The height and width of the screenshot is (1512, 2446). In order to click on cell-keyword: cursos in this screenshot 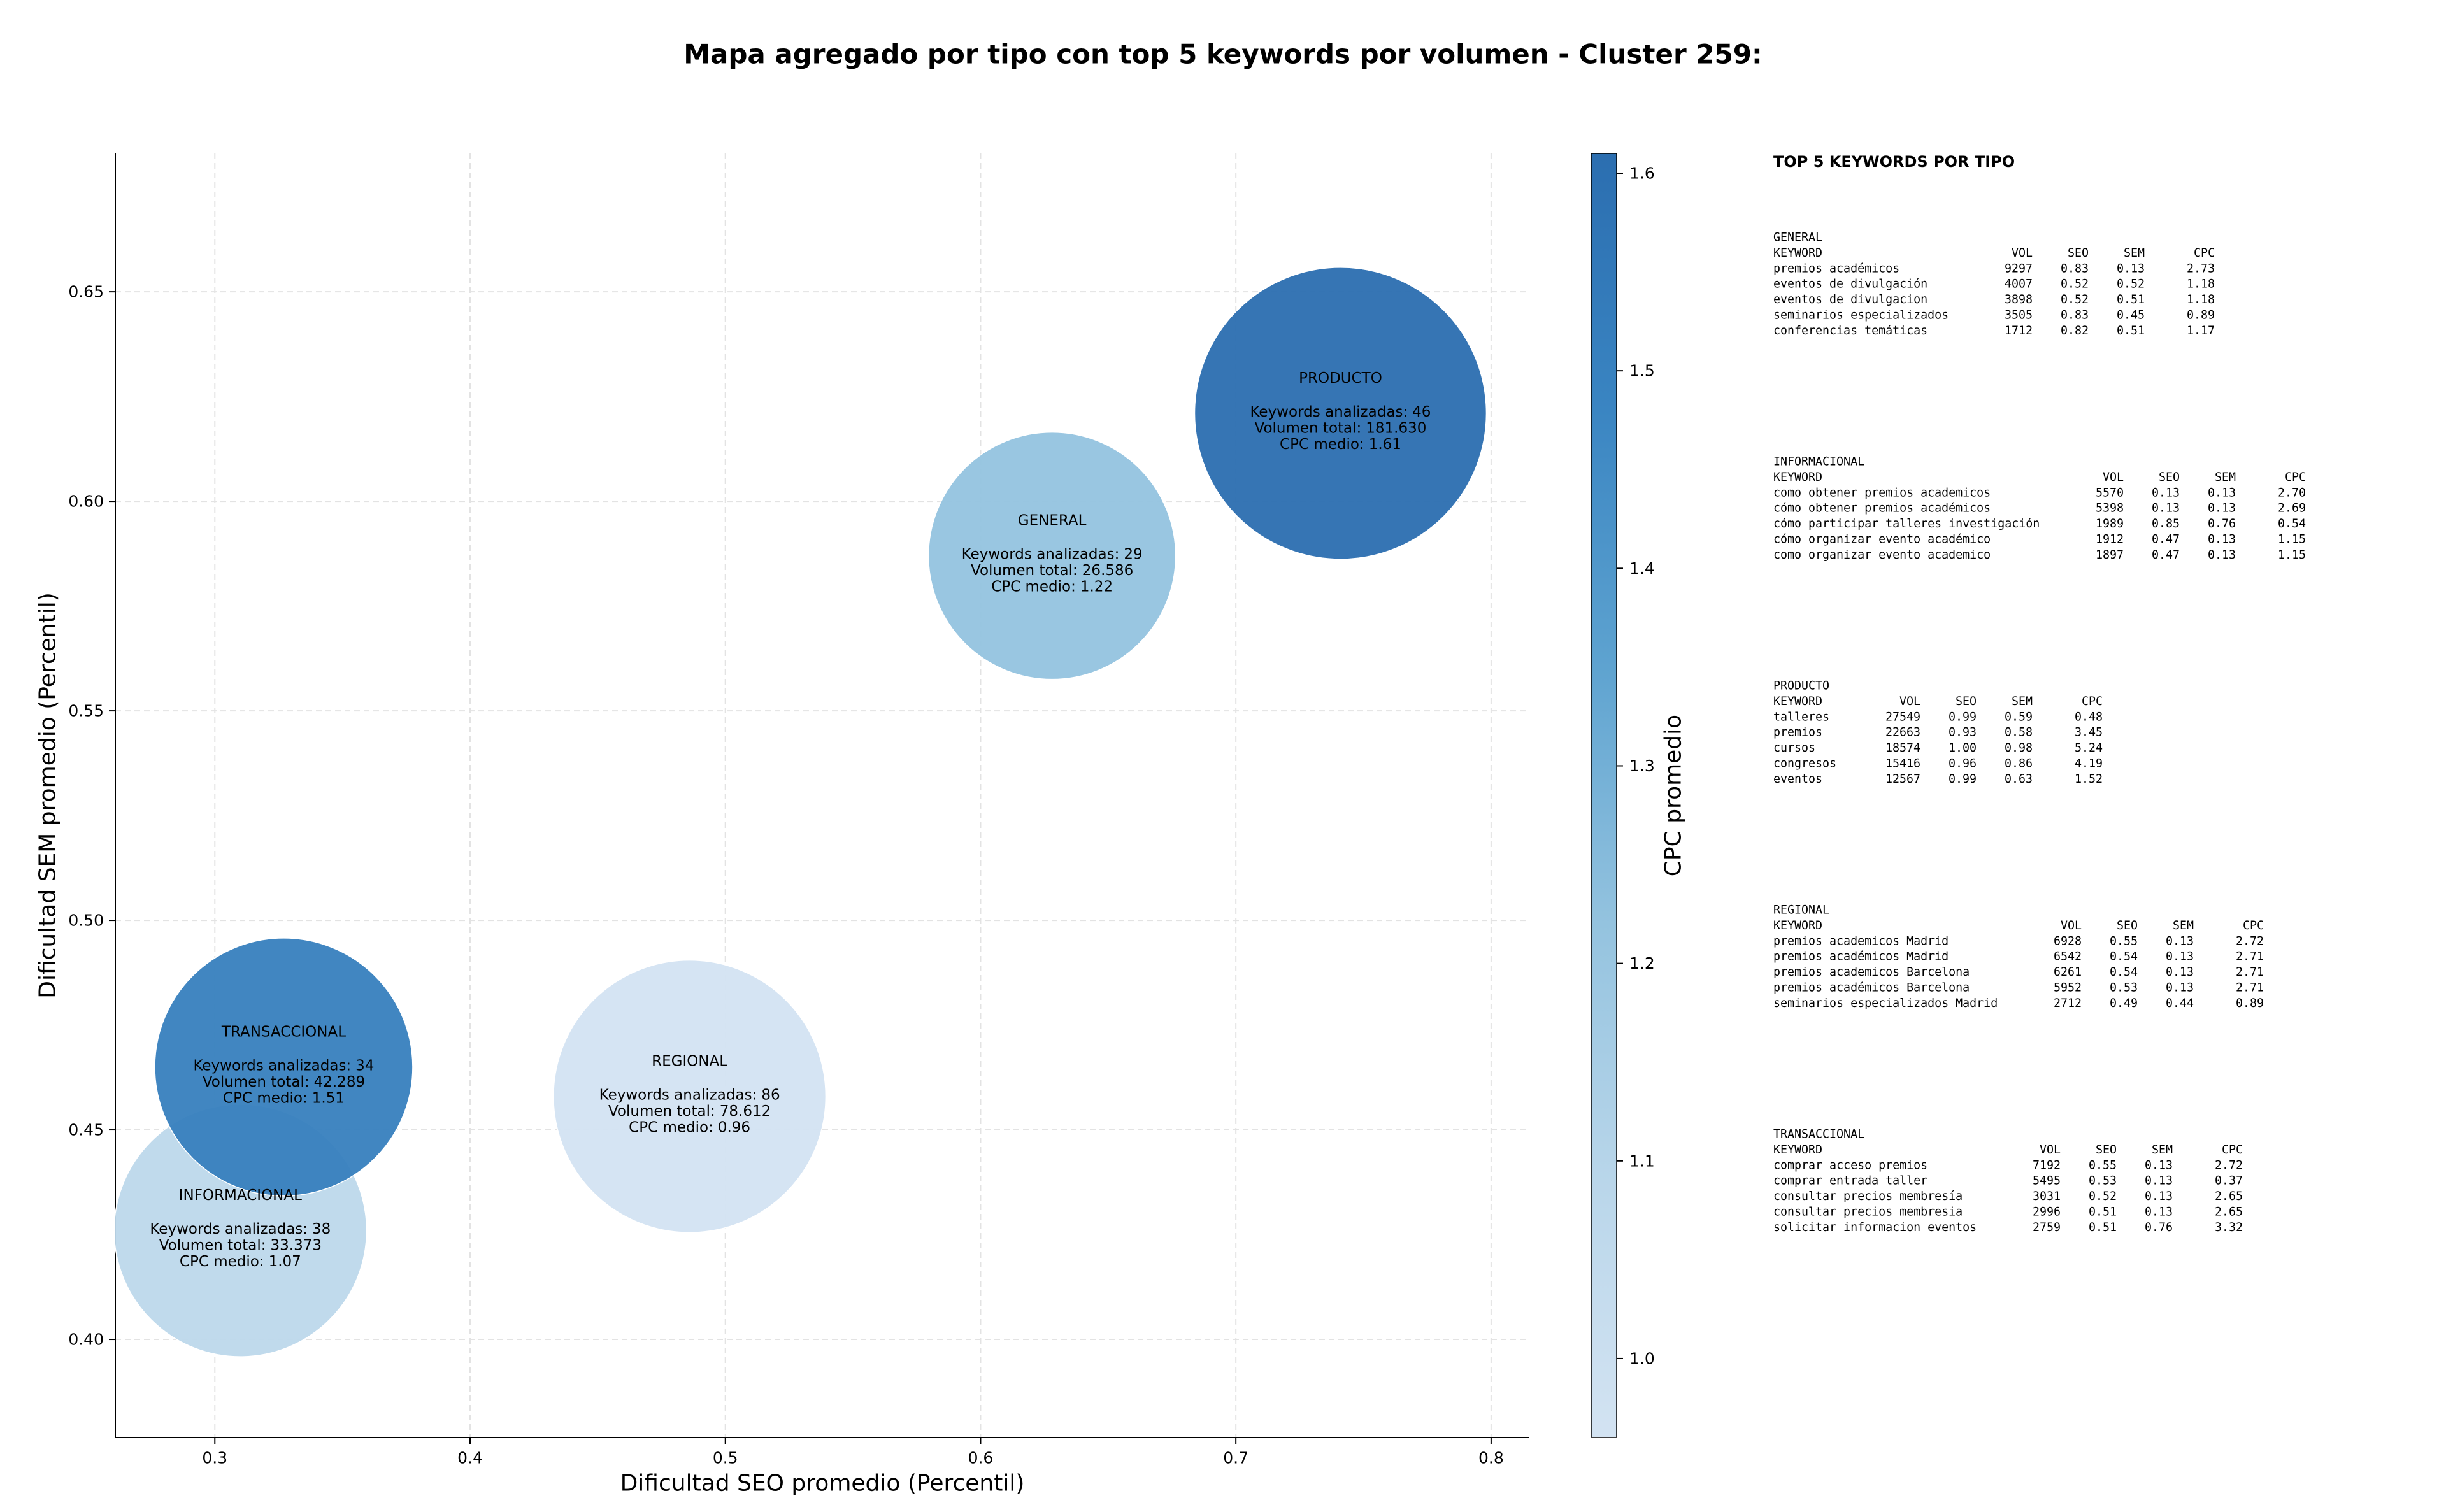, I will do `click(1794, 748)`.